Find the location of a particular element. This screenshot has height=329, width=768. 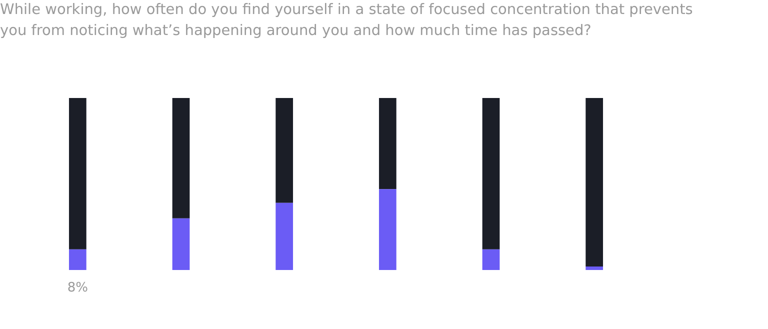

text: 8% is located at coordinates (77, 288).